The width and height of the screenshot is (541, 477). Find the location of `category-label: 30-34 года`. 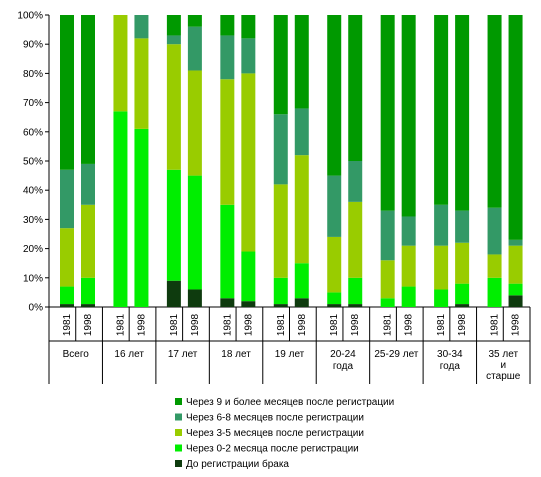

category-label: 30-34 года is located at coordinates (450, 360).